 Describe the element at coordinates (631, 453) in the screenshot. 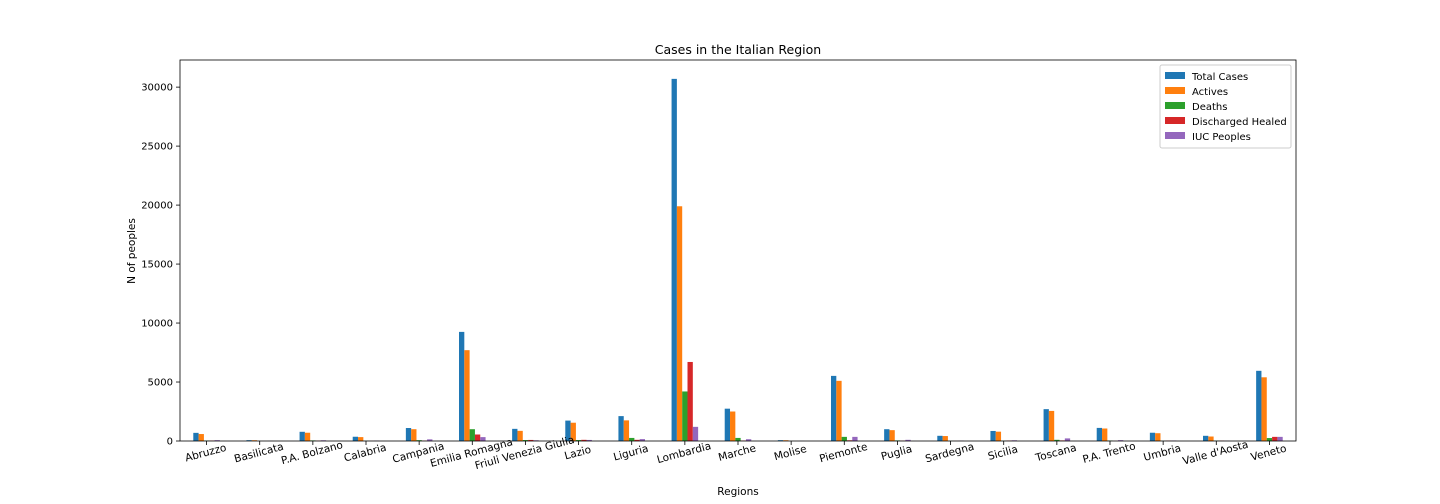

I see `x-tick-label: Liguria` at that location.